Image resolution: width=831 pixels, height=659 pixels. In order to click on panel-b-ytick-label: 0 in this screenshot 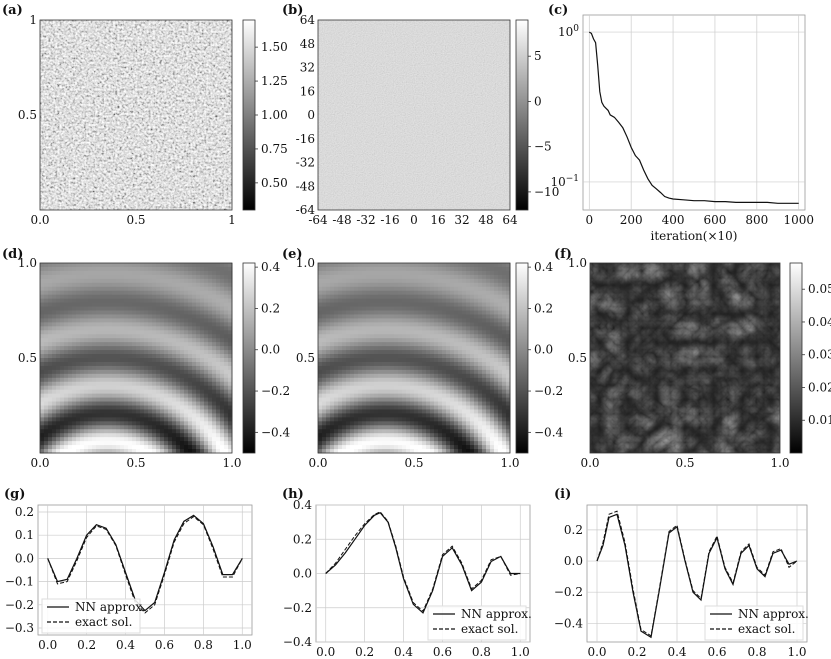, I will do `click(311, 115)`.